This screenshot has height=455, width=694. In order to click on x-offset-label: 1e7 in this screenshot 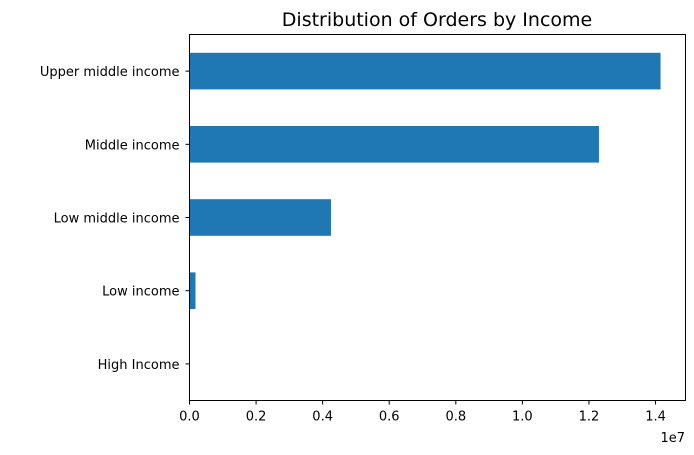, I will do `click(672, 438)`.